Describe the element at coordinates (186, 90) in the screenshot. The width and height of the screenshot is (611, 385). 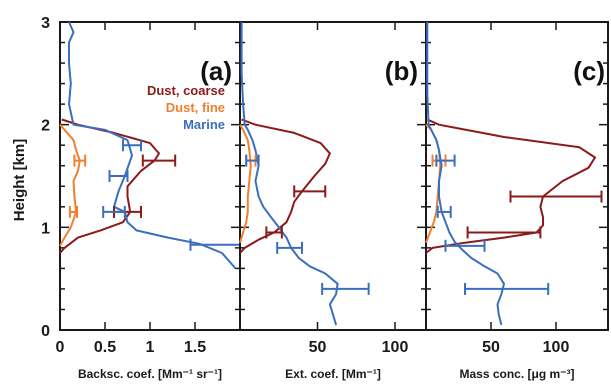
I see `legend-dust-coarse: Dust, coarse` at that location.